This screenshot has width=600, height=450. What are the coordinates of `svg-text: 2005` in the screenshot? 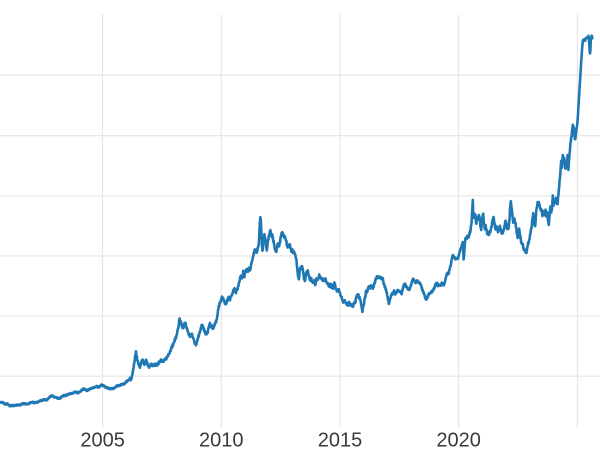 It's located at (102, 440).